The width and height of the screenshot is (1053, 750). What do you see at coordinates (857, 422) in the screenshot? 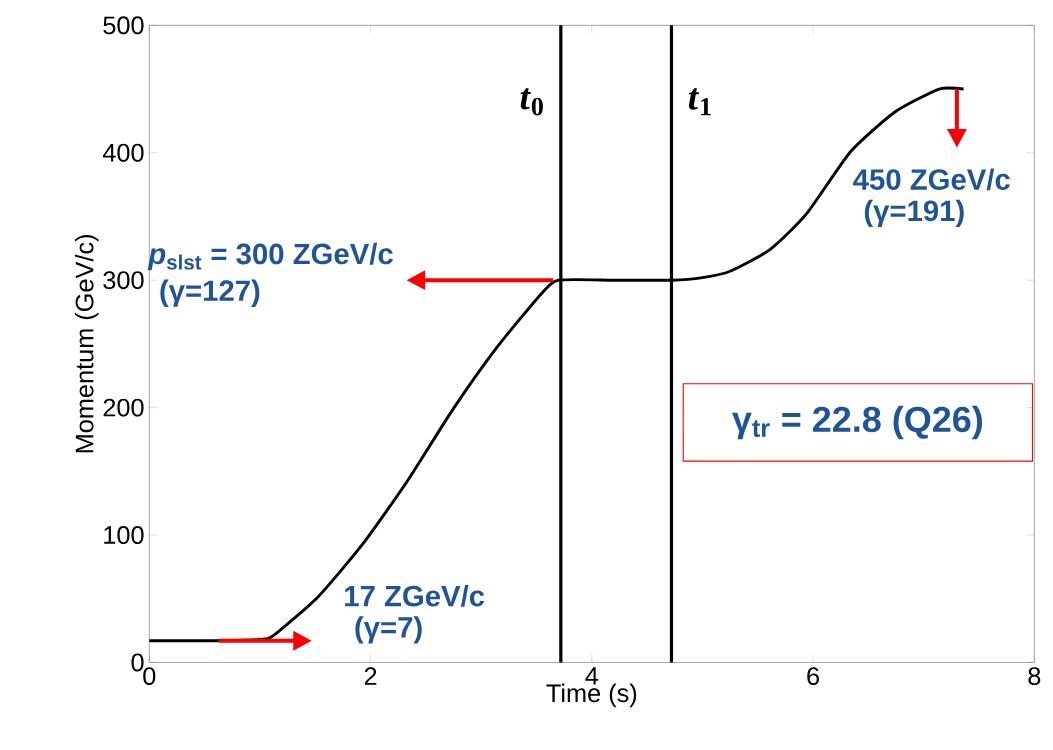
I see `annotation: γ$_{tr}$ = 22.8 (Q26)` at bounding box center [857, 422].